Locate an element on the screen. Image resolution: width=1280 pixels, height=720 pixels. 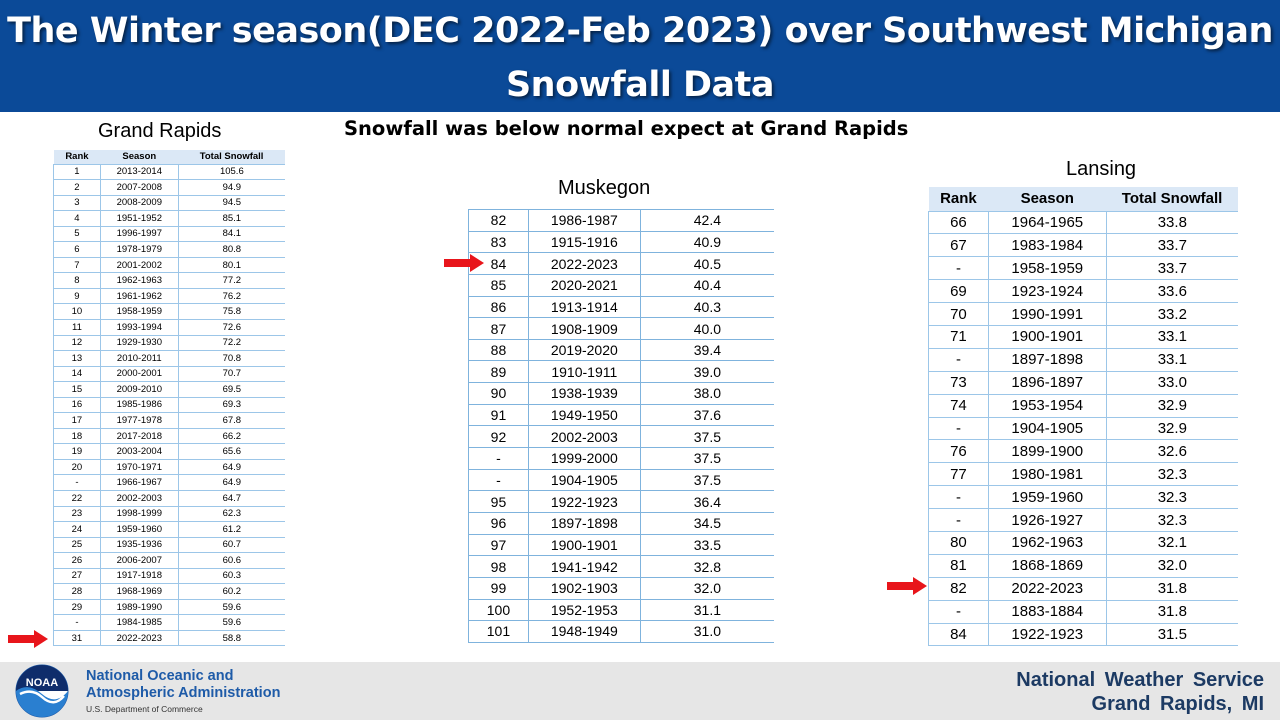
season-cell: 1908-1909 is located at coordinates (584, 328).